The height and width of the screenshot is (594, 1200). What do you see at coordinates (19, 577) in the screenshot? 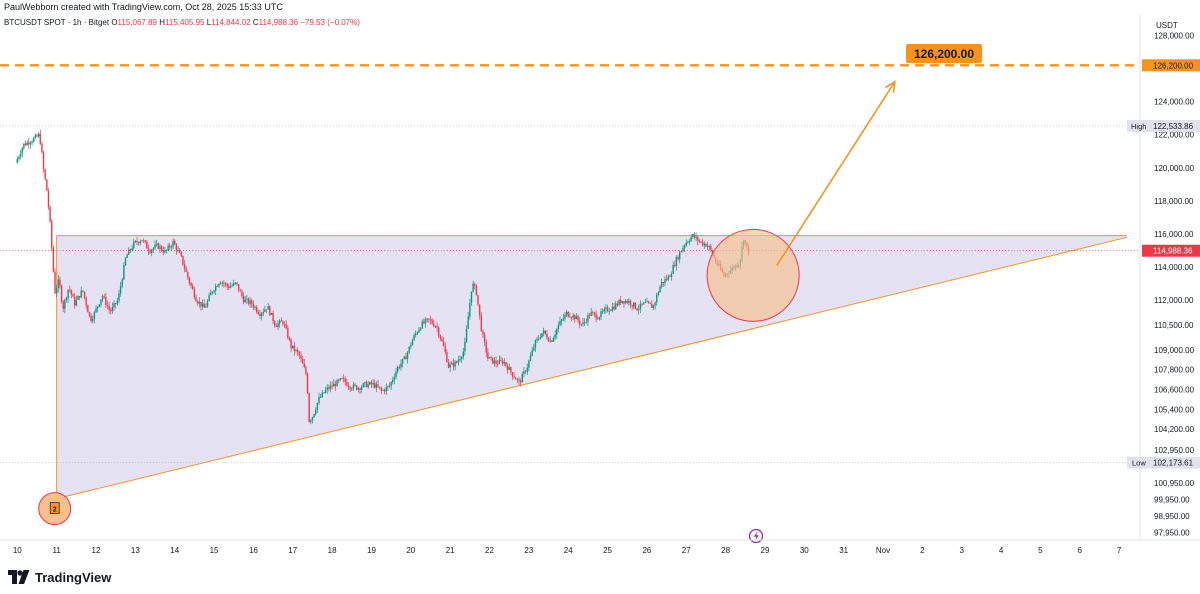
I see `tradingview-logo-icon` at bounding box center [19, 577].